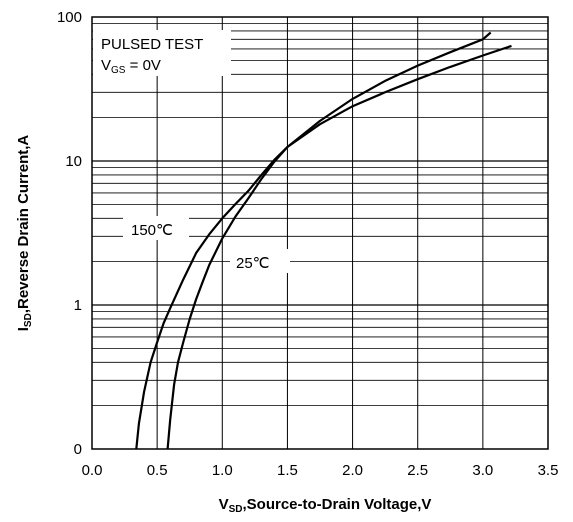 The image size is (573, 522). I want to click on y-tick-label: 0, so click(78, 449).